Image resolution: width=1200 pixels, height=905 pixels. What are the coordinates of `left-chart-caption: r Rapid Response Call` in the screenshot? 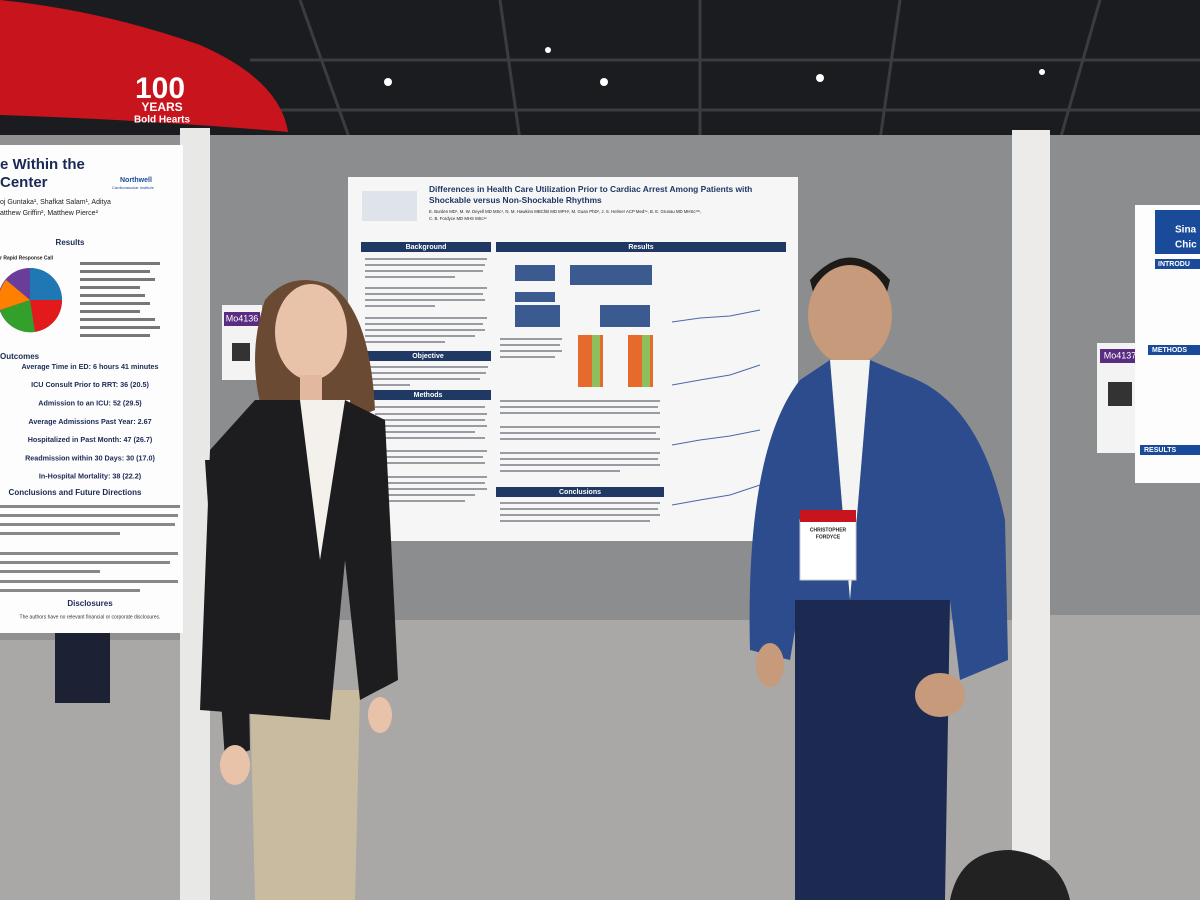 It's located at (27, 258).